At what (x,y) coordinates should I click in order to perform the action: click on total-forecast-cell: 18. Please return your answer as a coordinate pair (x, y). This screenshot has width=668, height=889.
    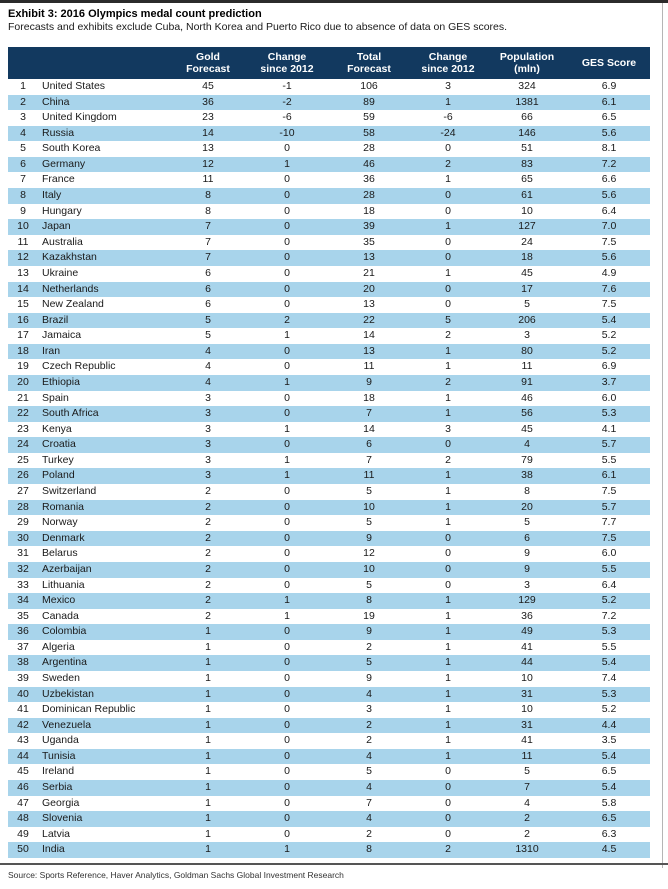
    Looking at the image, I should click on (369, 397).